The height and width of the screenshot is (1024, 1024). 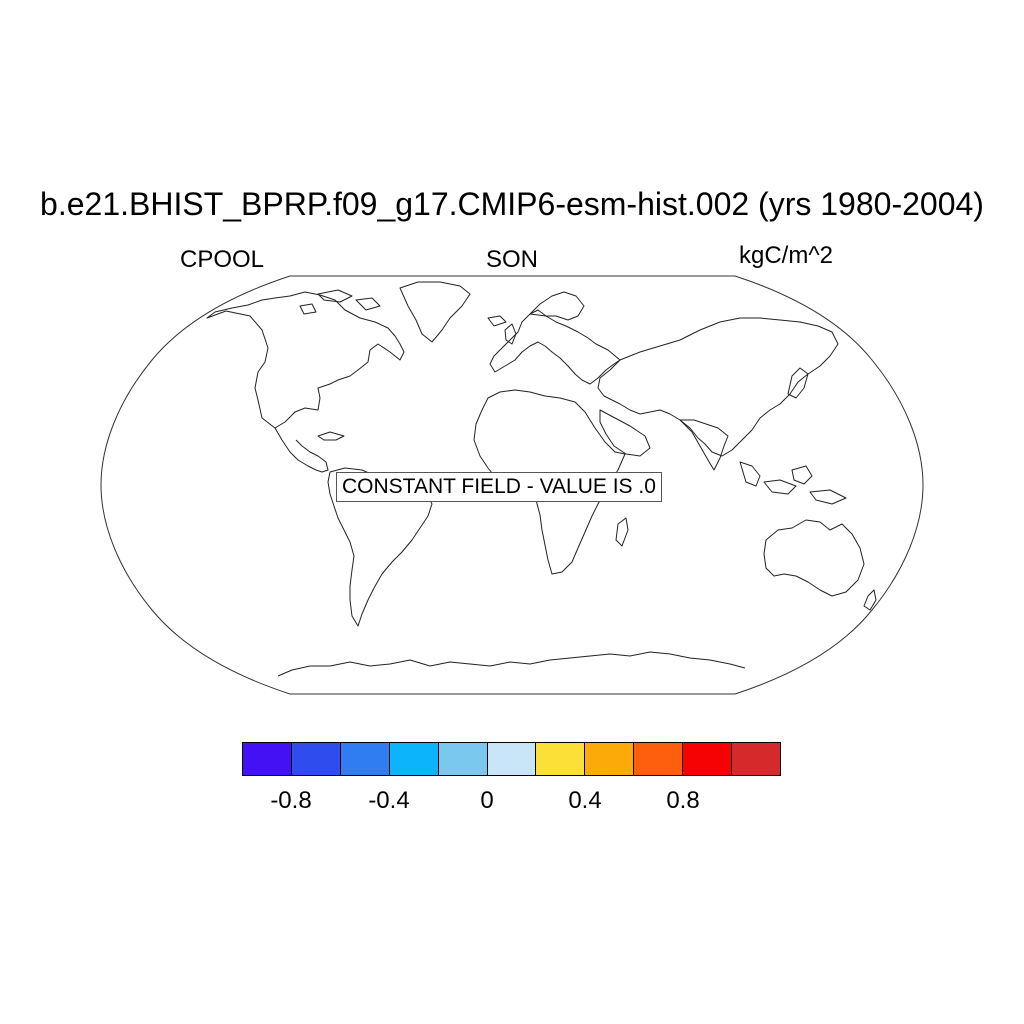 What do you see at coordinates (704, 445) in the screenshot?
I see `india-coast` at bounding box center [704, 445].